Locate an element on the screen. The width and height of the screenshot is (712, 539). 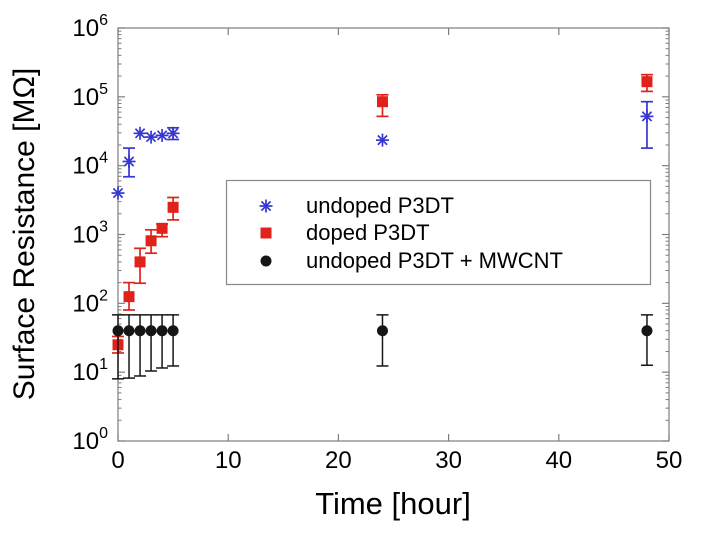
y-tick-label: 10⁴ is located at coordinates (90, 165).